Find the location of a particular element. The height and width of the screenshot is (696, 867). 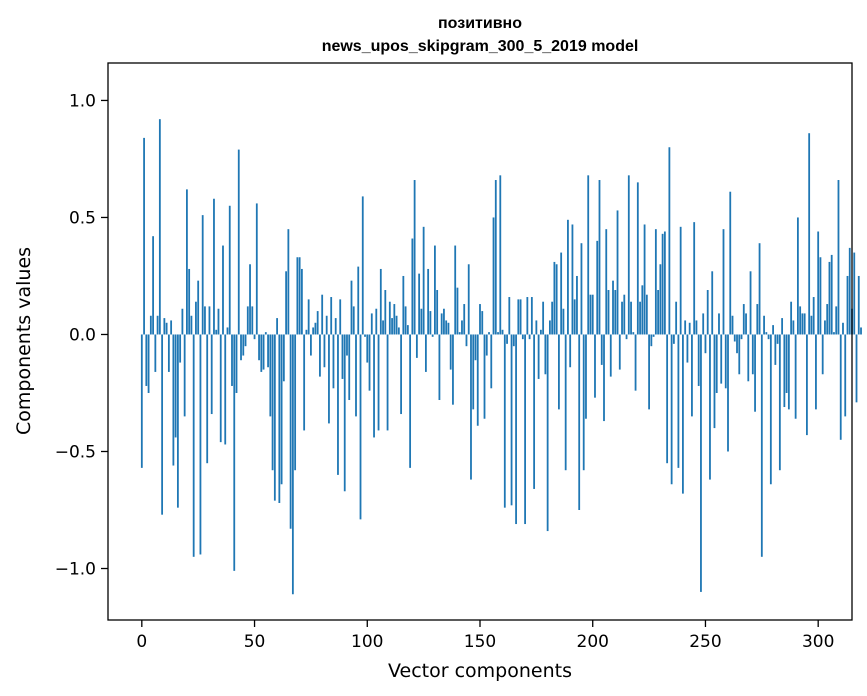

x-tick-label: 250 is located at coordinates (705, 642).